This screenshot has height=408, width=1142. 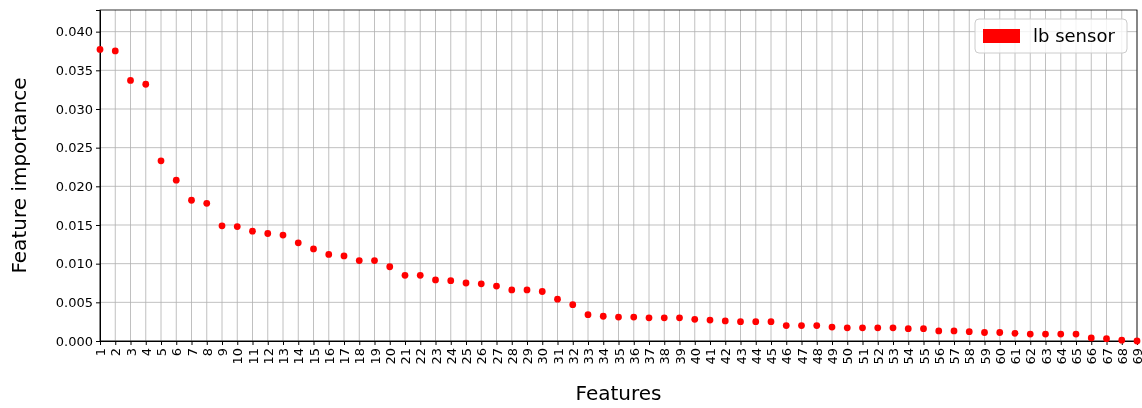 I want to click on x-tick-label: 11, so click(x=253, y=356).